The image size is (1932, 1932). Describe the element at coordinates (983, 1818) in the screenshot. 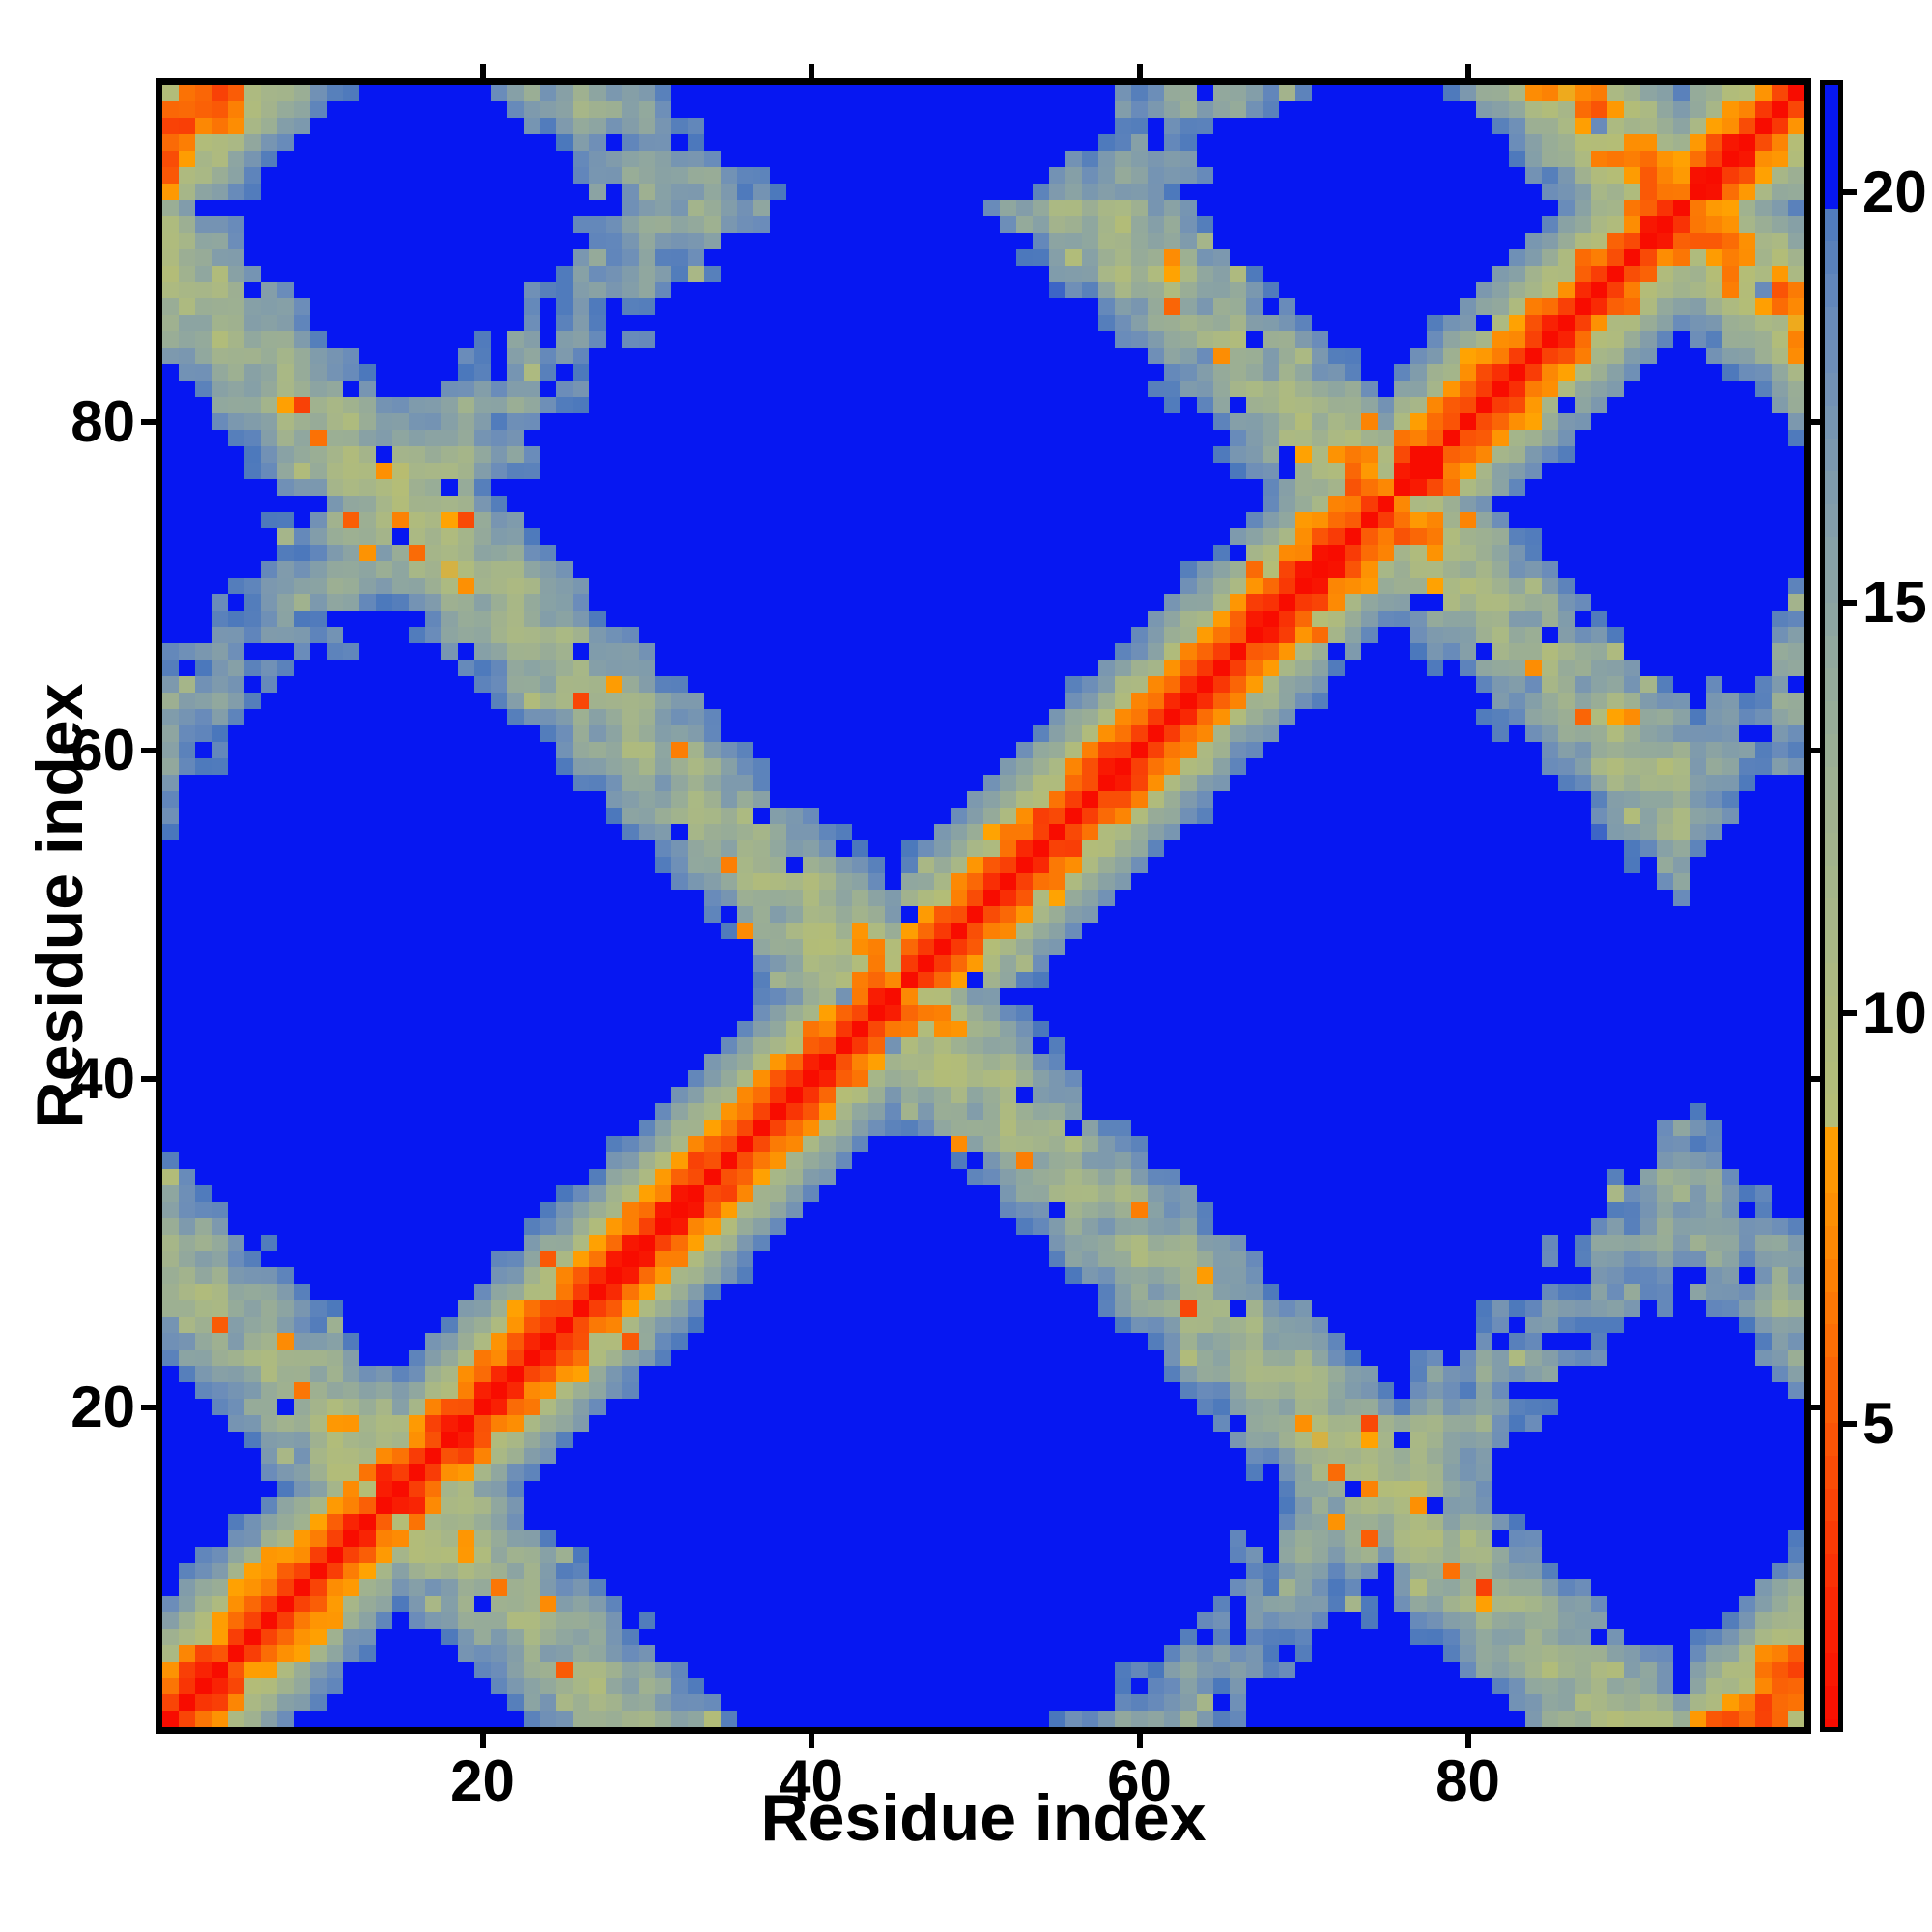

I see `x-axis-title: Residue index` at that location.